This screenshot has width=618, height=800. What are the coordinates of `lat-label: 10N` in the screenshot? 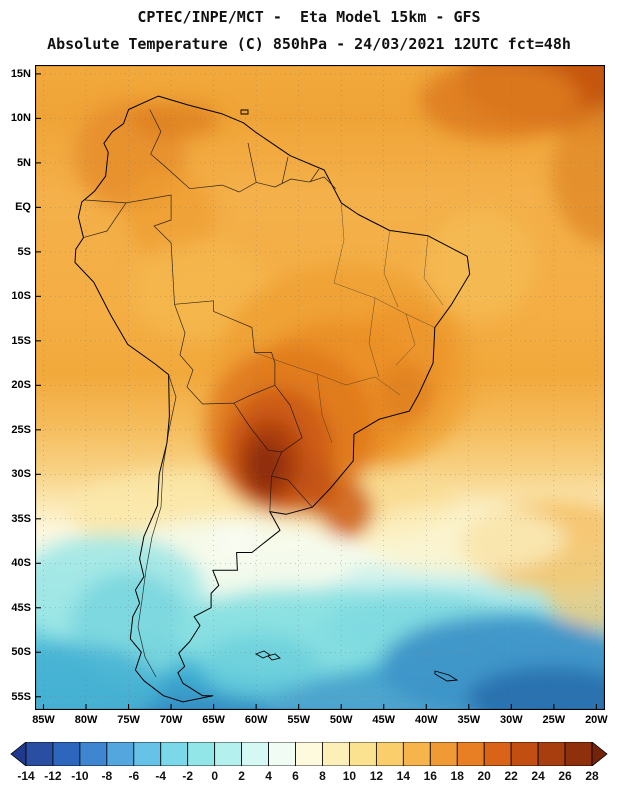 It's located at (20, 118).